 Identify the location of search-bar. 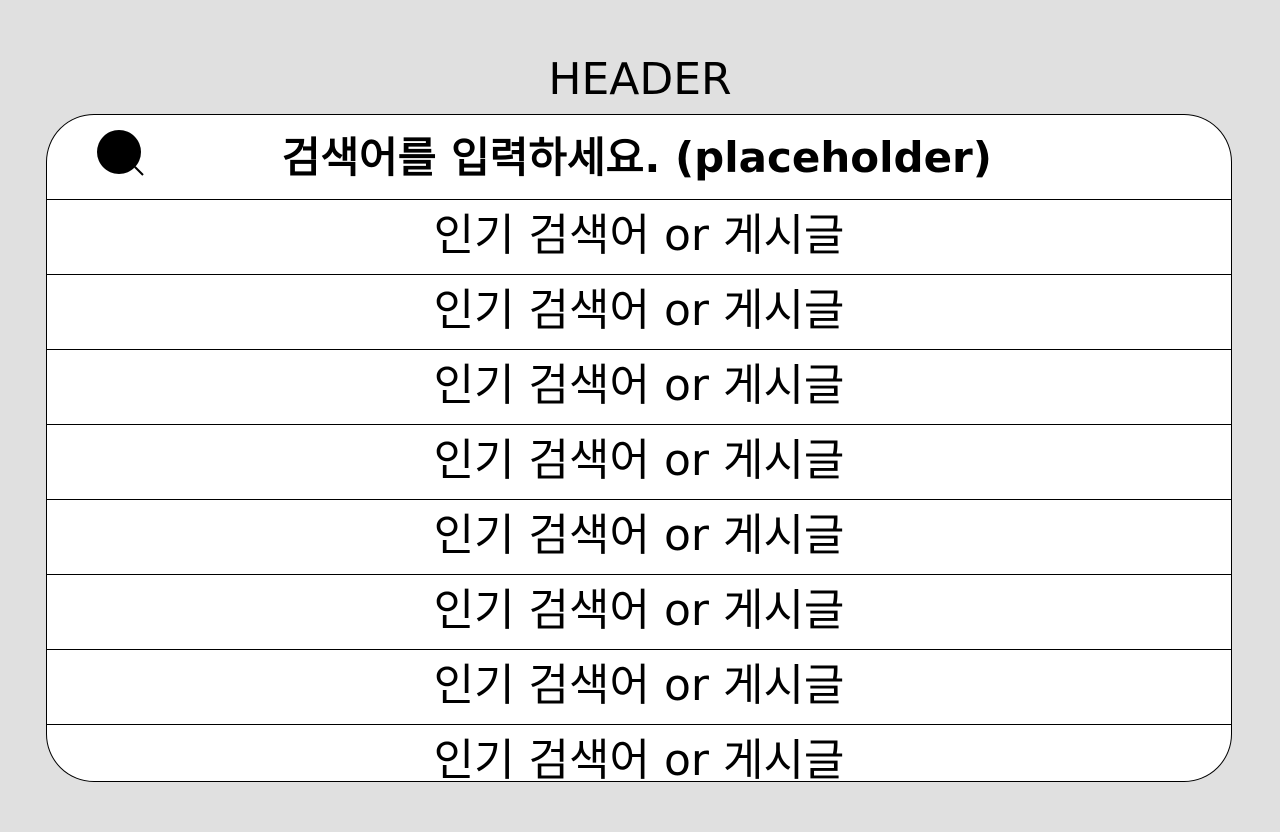
(639, 157).